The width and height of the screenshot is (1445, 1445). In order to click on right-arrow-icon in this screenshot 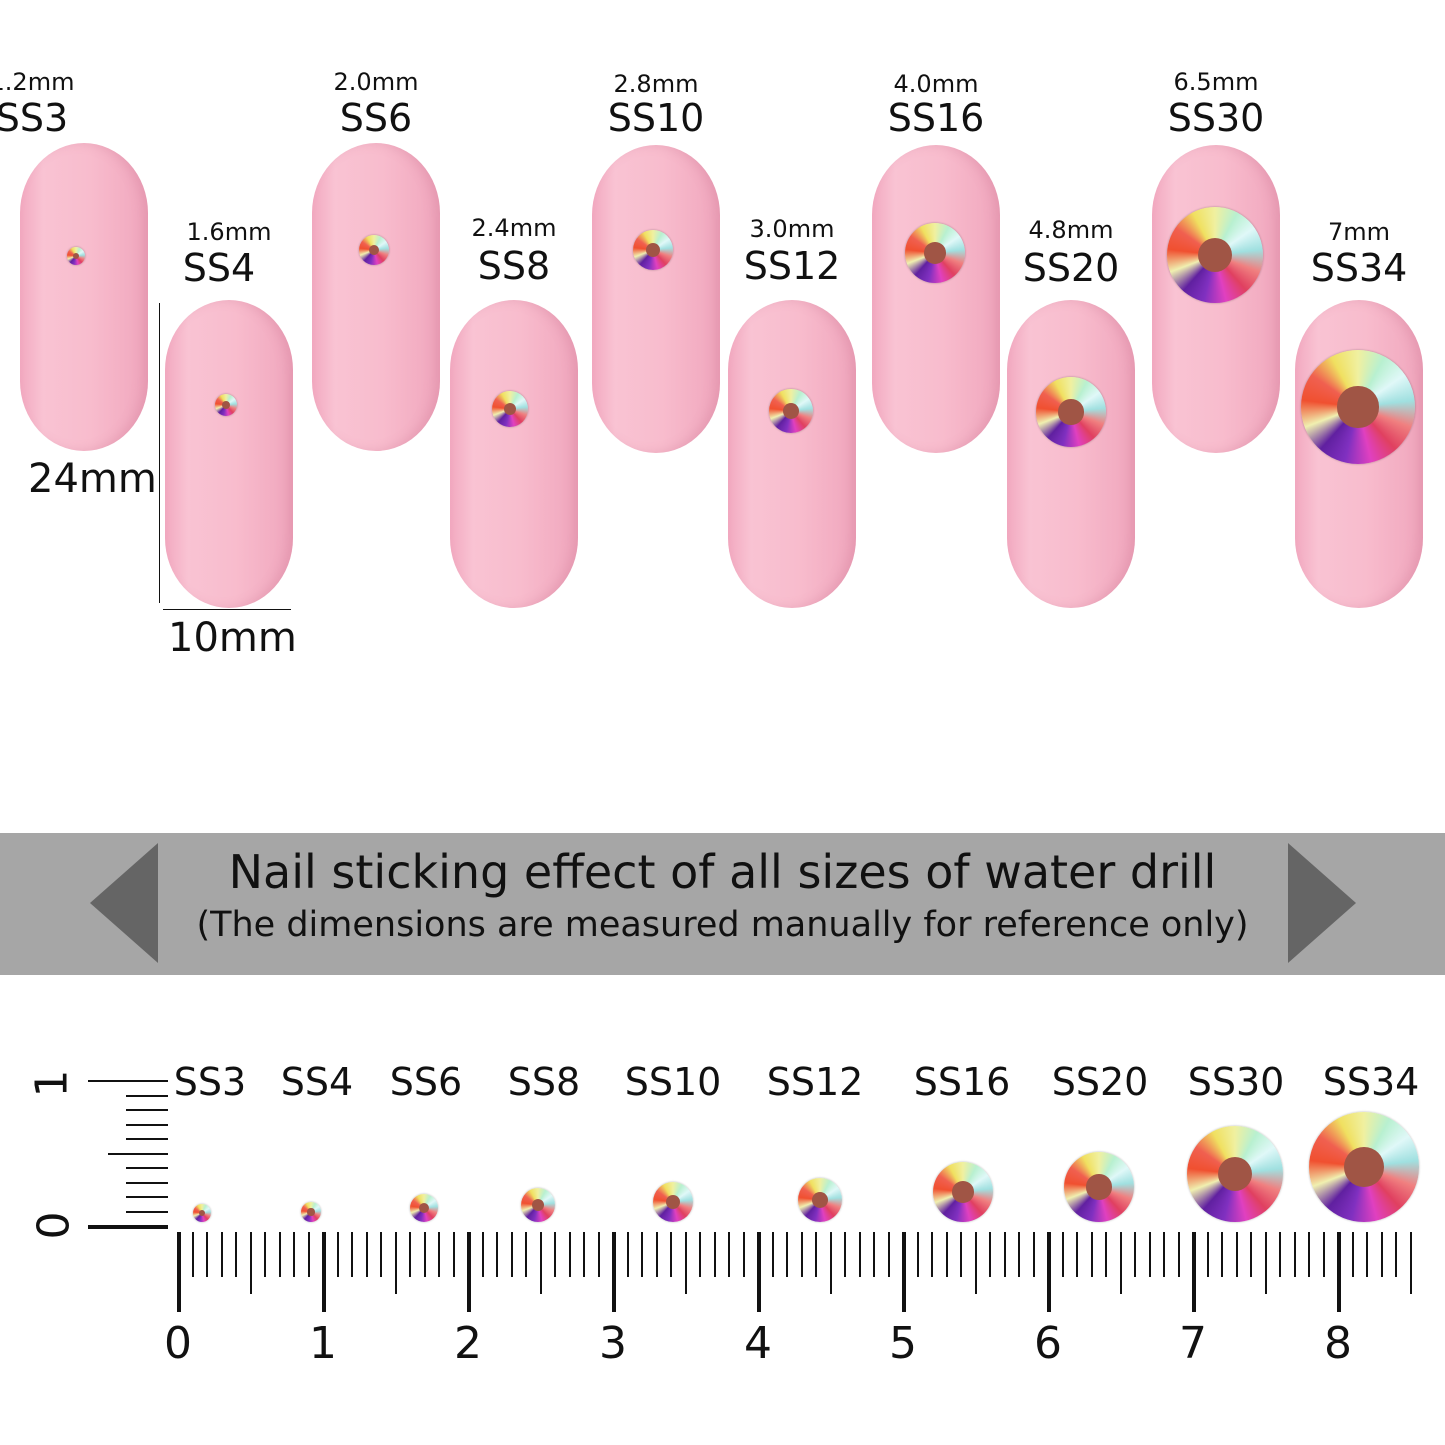, I will do `click(1322, 903)`.